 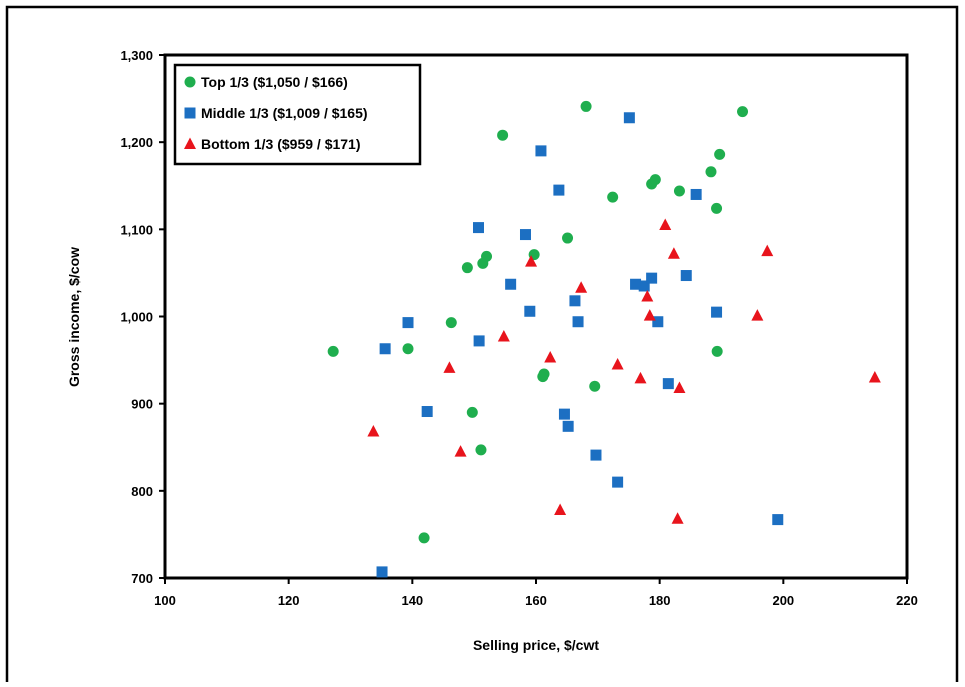 I want to click on x-axis: 100 120 140 160 180 200 220, so click(x=536, y=593).